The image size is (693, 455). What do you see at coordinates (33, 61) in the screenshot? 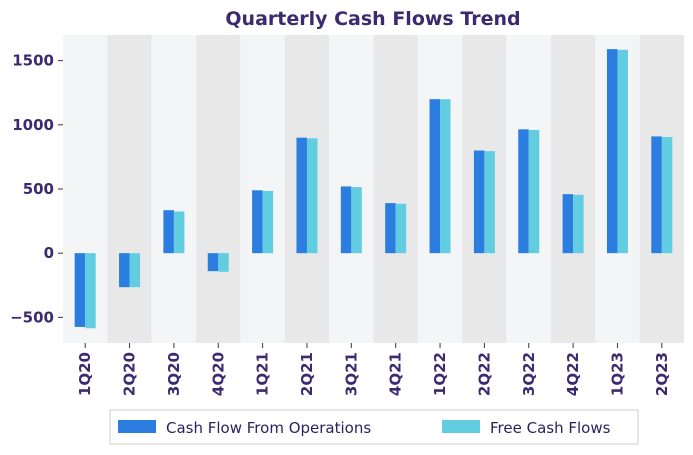
I see `y-tick-label: 1500` at bounding box center [33, 61].